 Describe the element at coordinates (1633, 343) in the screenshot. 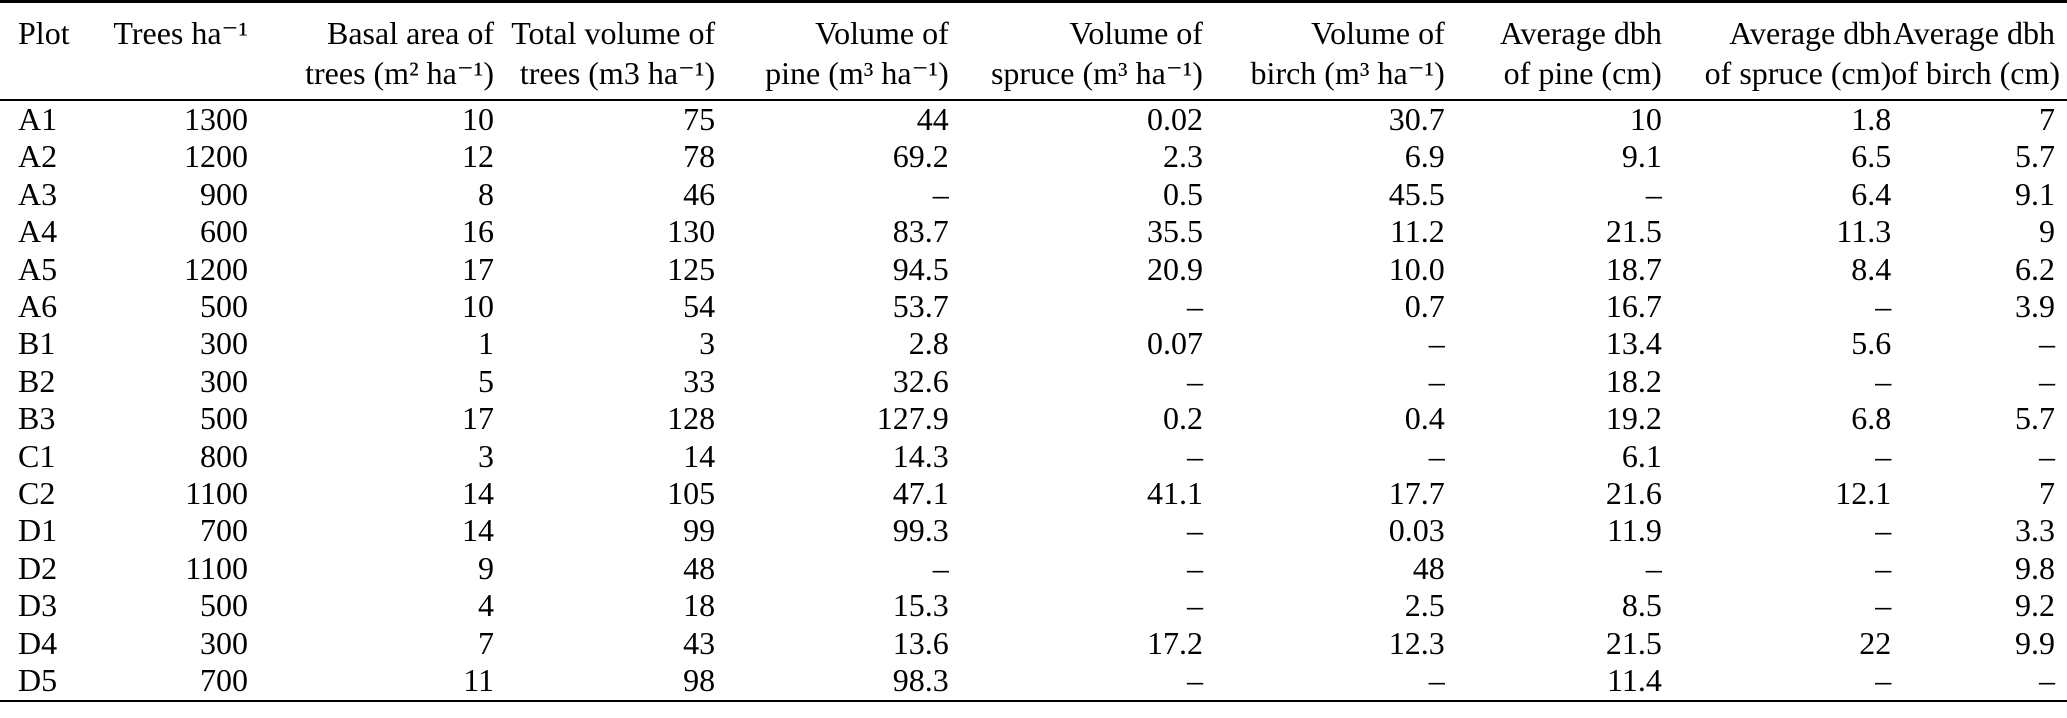

I see `table-cell: 13.4` at that location.